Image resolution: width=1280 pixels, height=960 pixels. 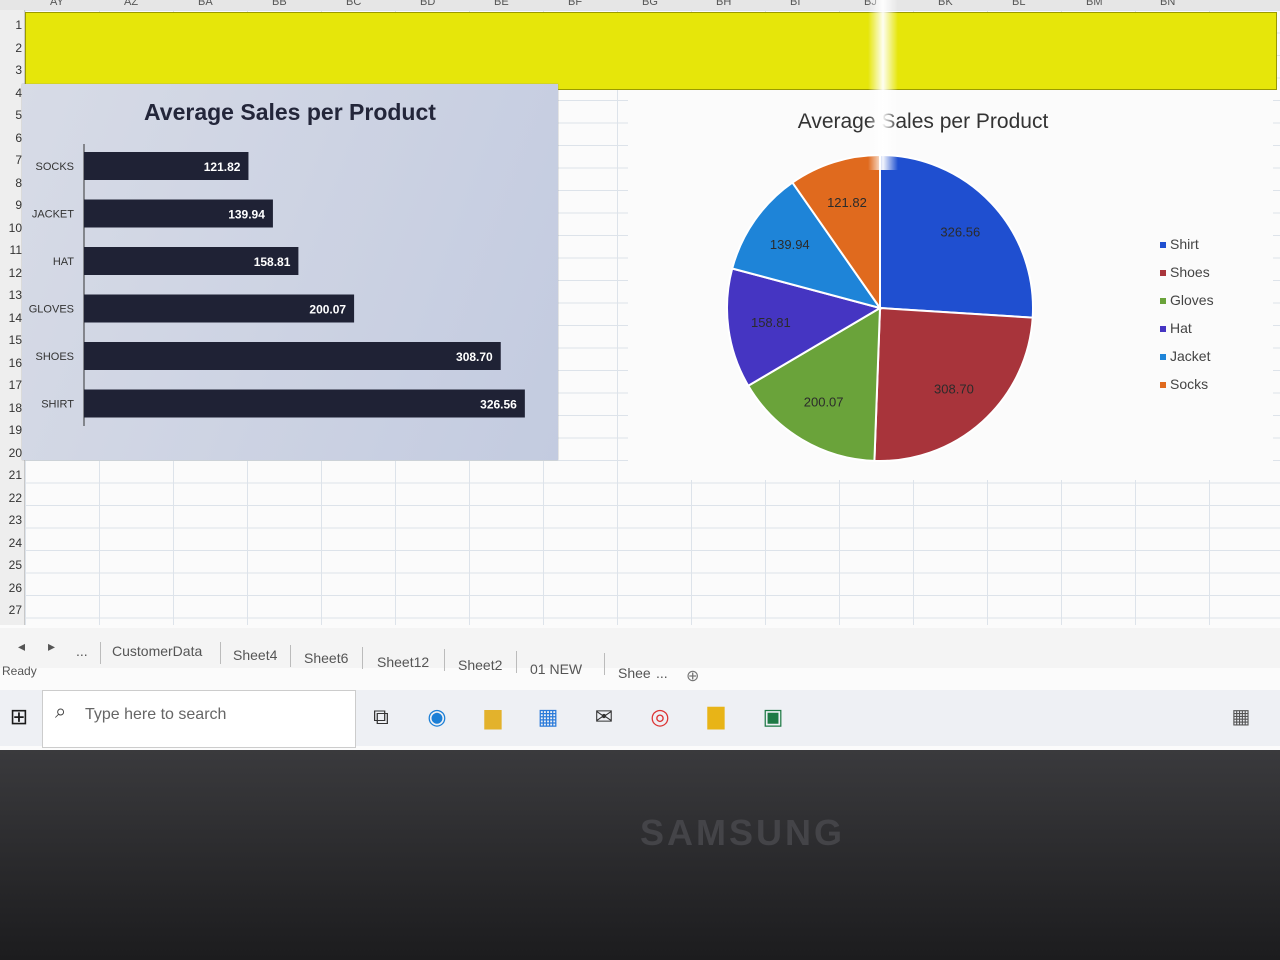 What do you see at coordinates (1181, 328) in the screenshot?
I see `legend-label: Hat` at bounding box center [1181, 328].